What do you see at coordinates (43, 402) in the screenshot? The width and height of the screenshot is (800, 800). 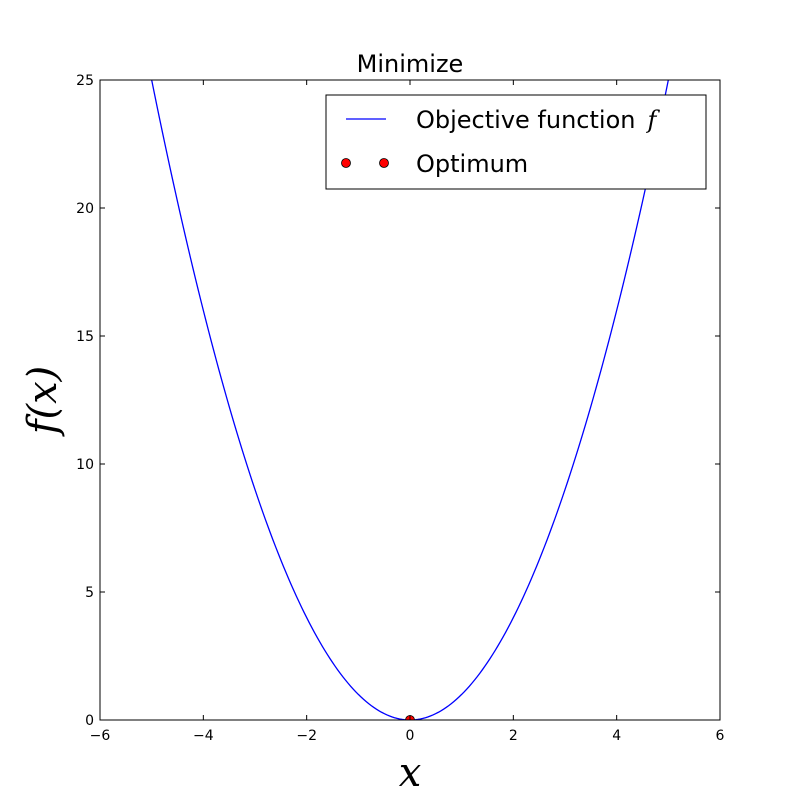 I see `y-axis-label: f(x)` at bounding box center [43, 402].